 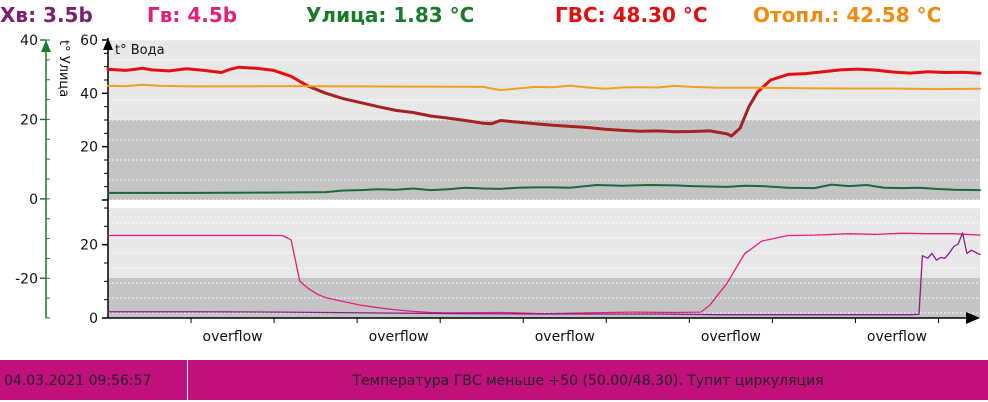 What do you see at coordinates (96, 380) in the screenshot?
I see `status-timestamp: 04.03.2021 09:56:57` at bounding box center [96, 380].